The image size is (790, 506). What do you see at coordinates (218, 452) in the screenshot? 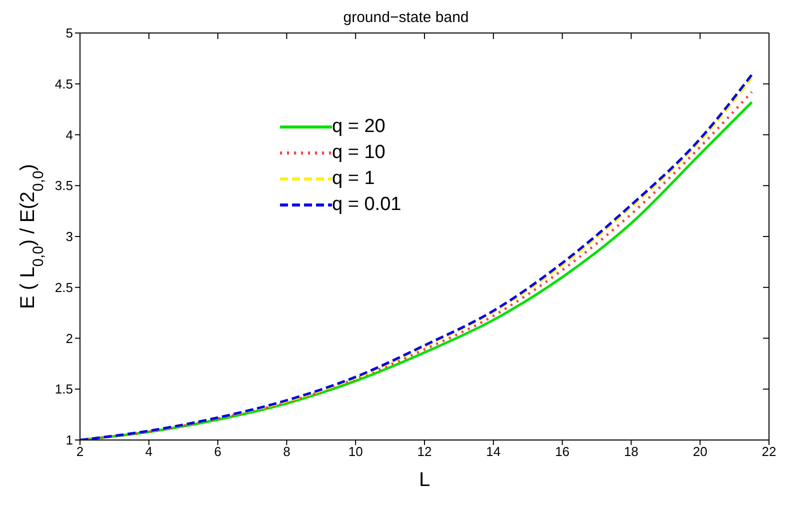
I see `x-tick-label: 6` at bounding box center [218, 452].